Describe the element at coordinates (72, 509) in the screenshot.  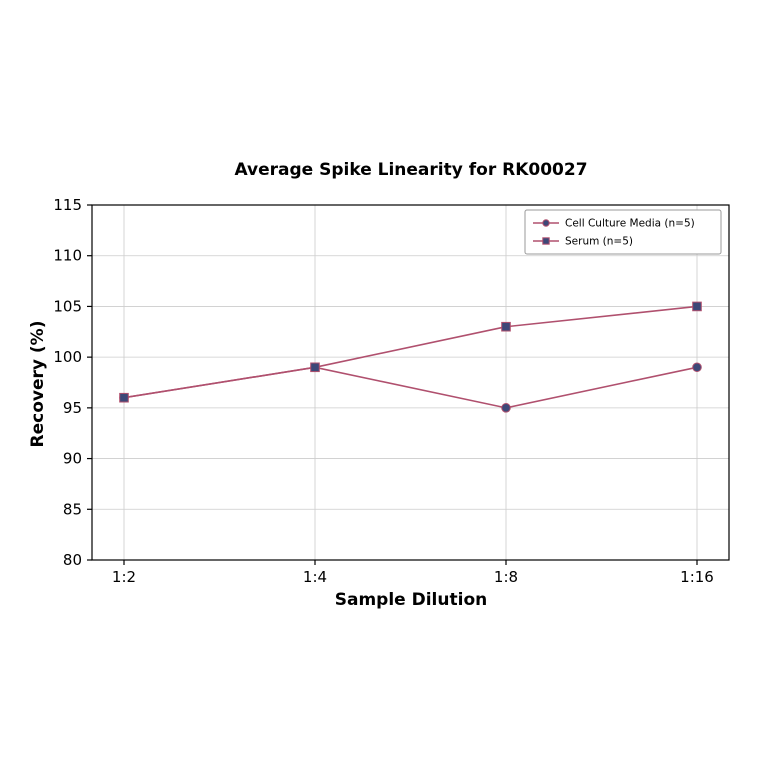
I see `svg-text: 85` at that location.